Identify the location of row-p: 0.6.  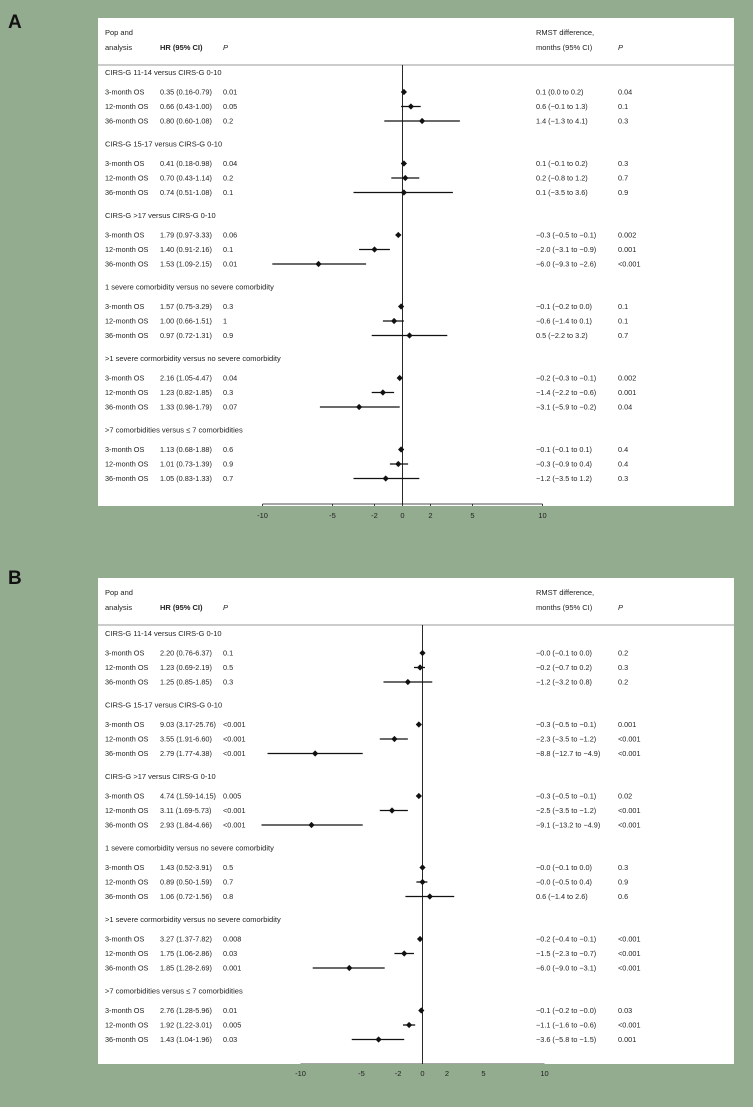
(228, 449).